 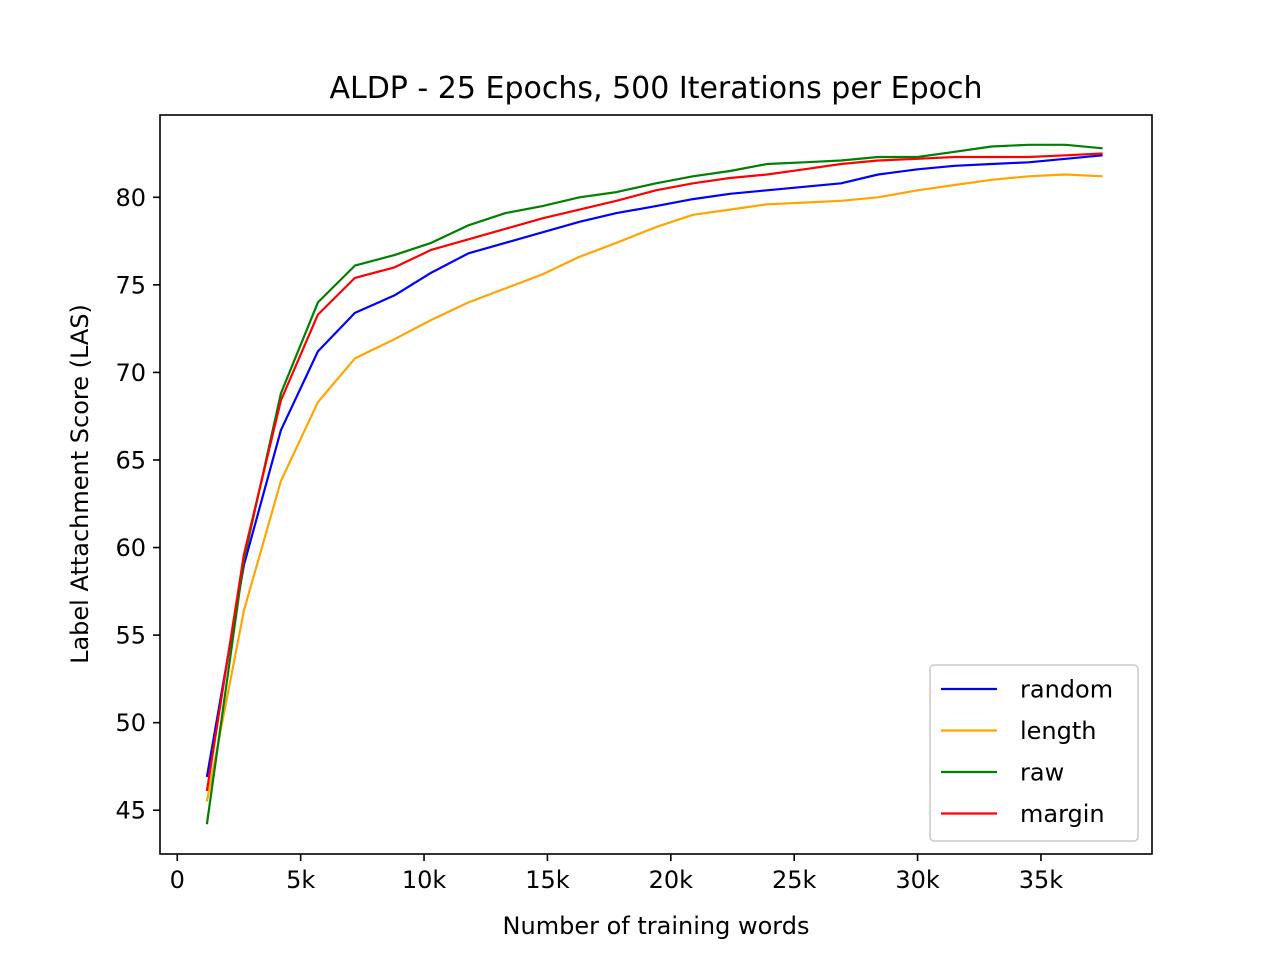 I want to click on x-tick-label: 30k, so click(x=917, y=880).